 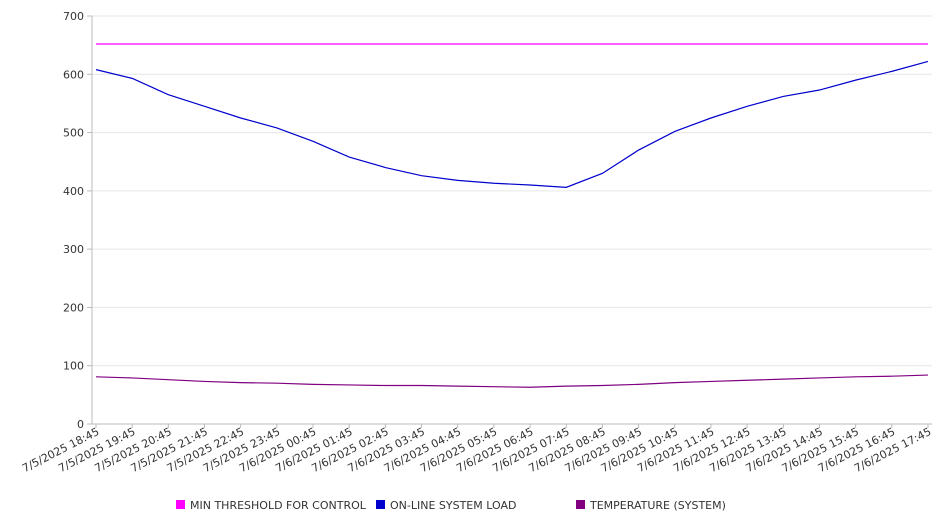 What do you see at coordinates (73, 191) in the screenshot?
I see `y-tick-label: 400` at bounding box center [73, 191].